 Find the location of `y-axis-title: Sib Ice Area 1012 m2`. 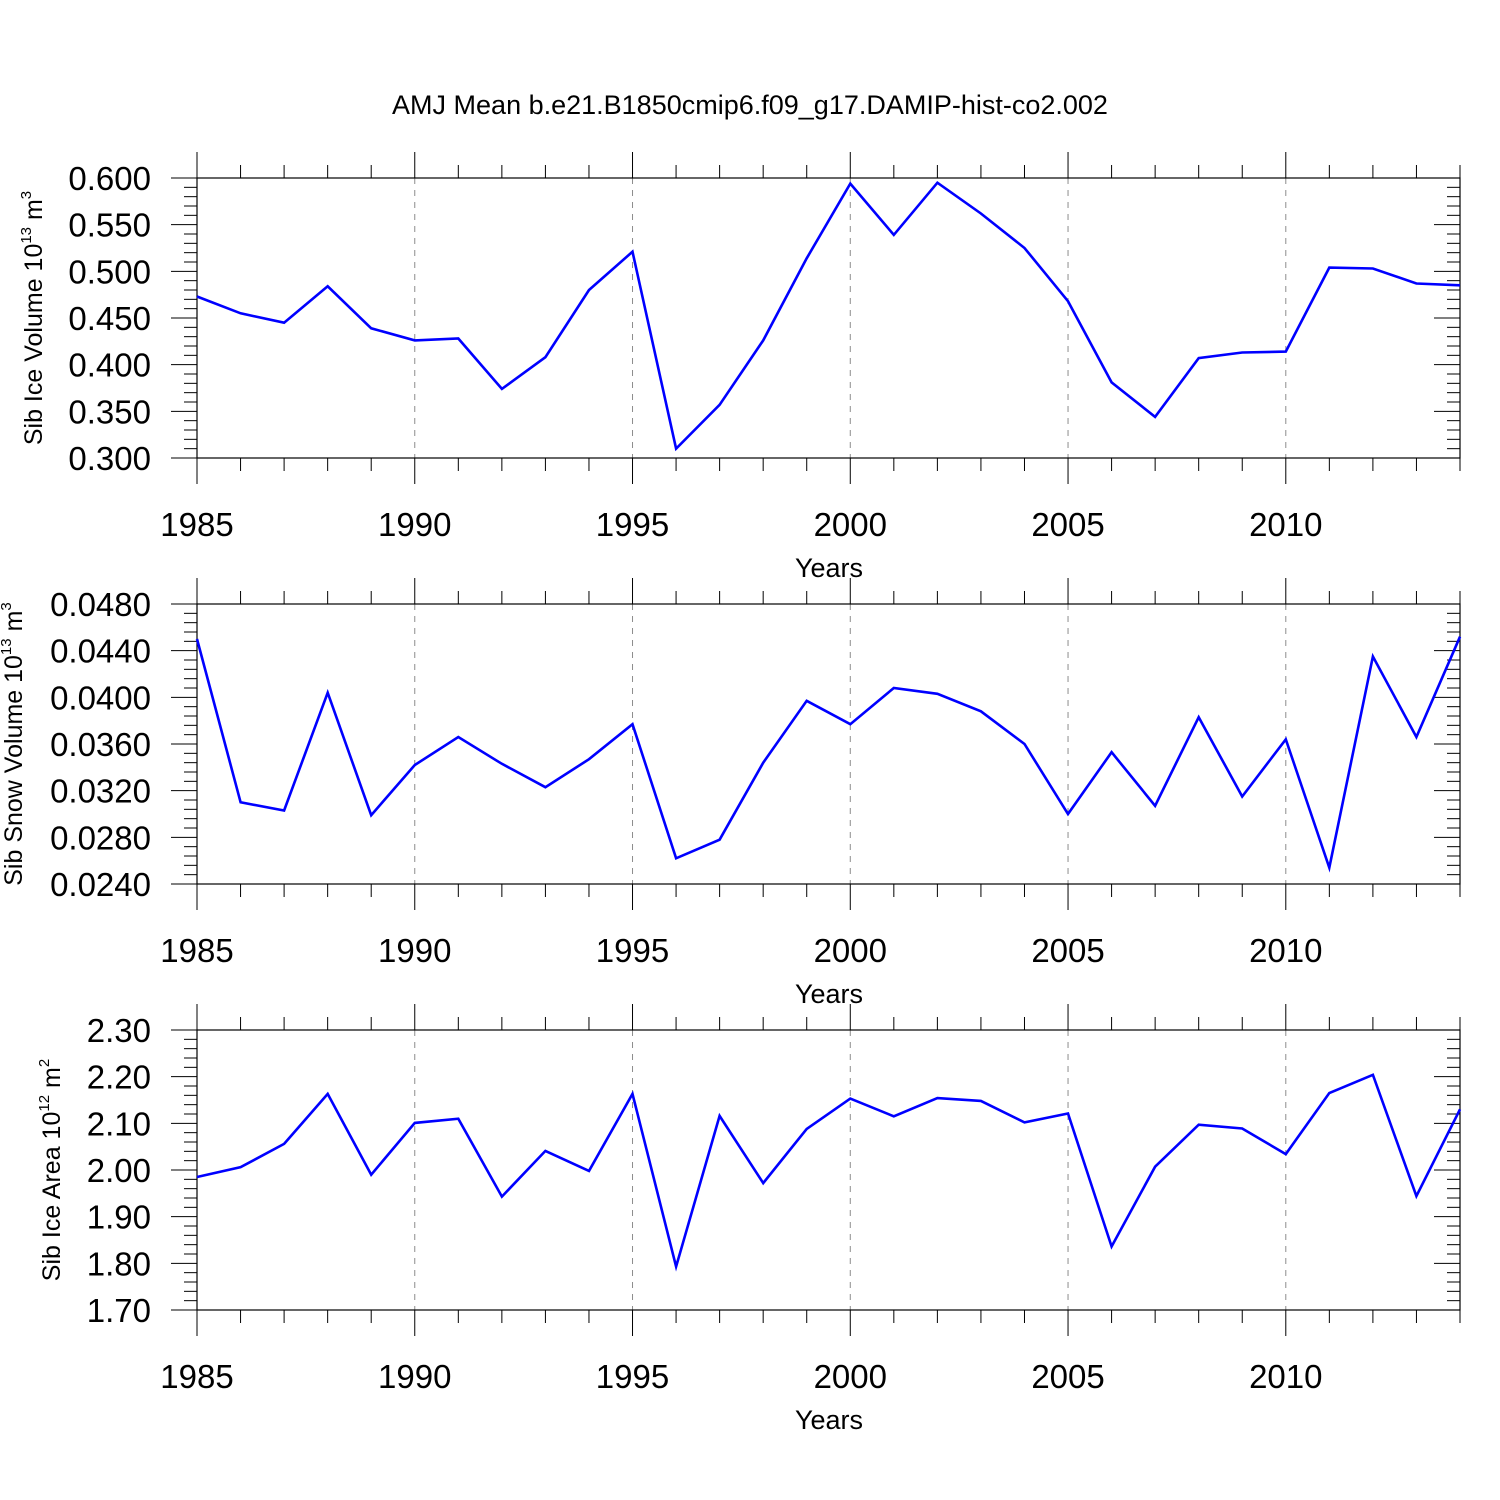

y-axis-title: Sib Ice Area 1012 m2 is located at coordinates (51, 1170).